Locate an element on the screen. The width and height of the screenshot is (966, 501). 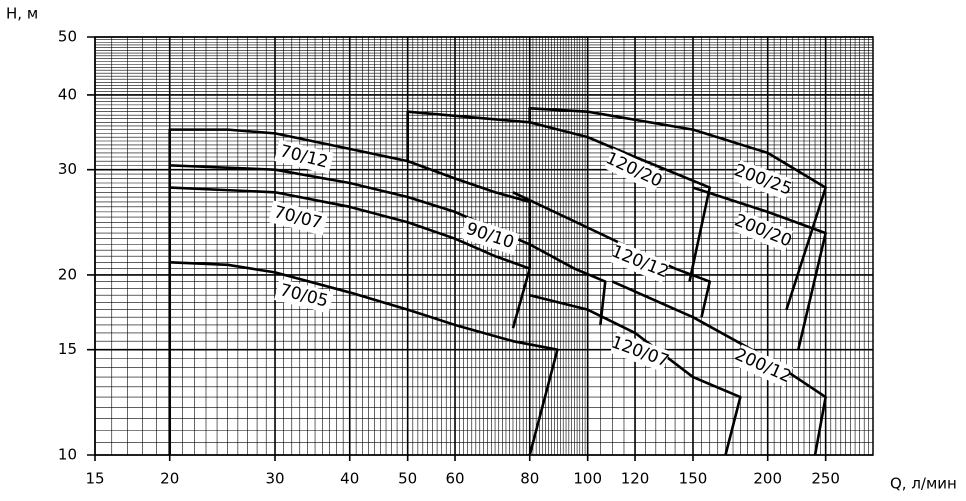
y-tick-label: 50 is located at coordinates (67, 37).